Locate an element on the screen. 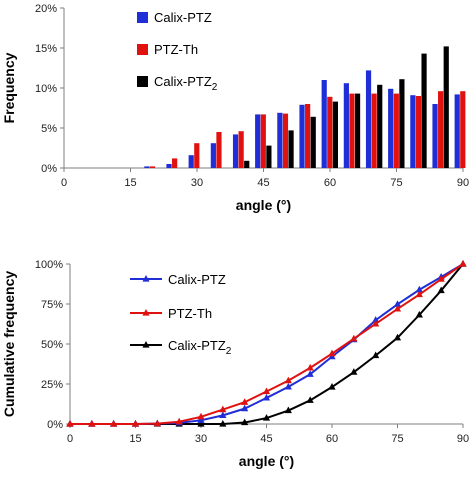 The height and width of the screenshot is (483, 474). y-tick-label: 5% is located at coordinates (49, 129).